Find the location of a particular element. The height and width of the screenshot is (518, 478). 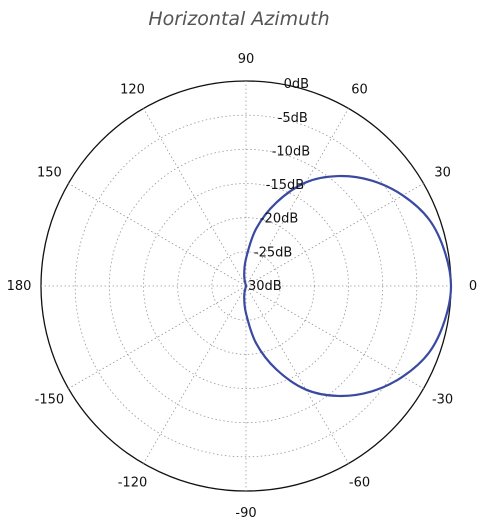

angle-tick-label: 60 is located at coordinates (359, 89).